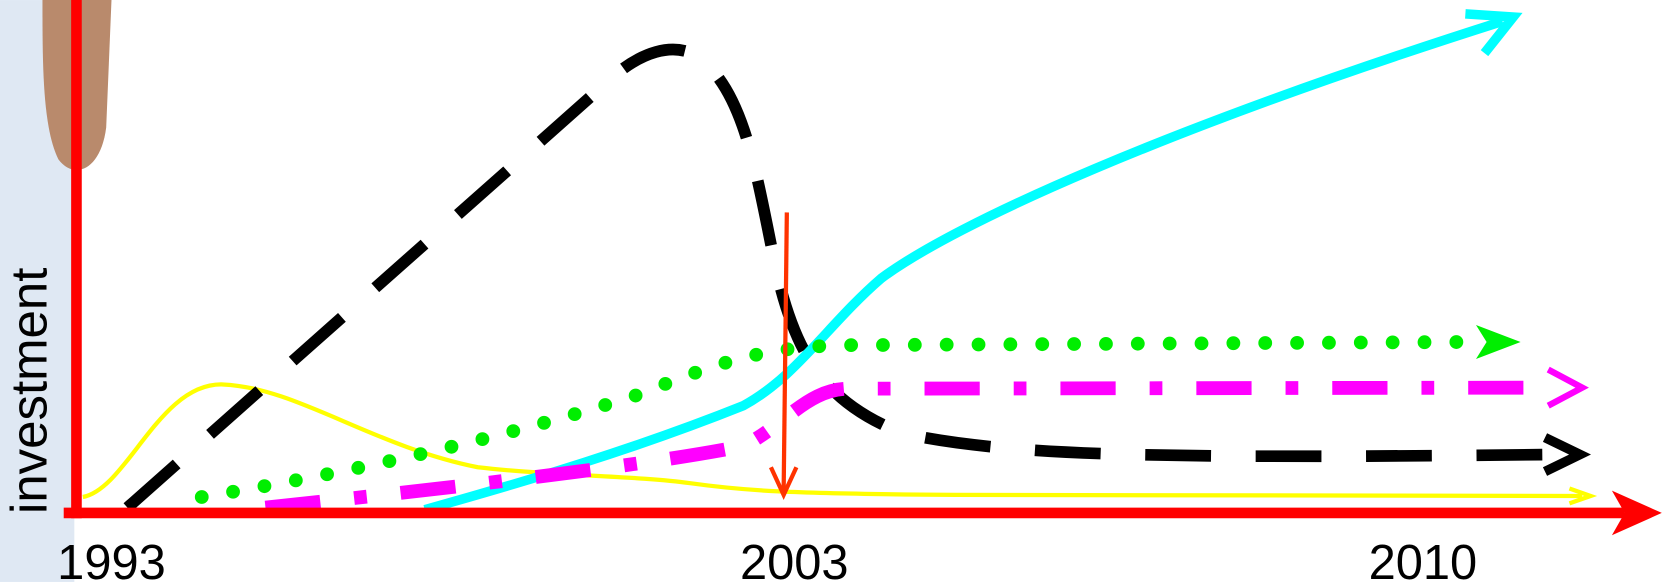 The image size is (1665, 582). What do you see at coordinates (111, 559) in the screenshot?
I see `x-label: 1993` at bounding box center [111, 559].